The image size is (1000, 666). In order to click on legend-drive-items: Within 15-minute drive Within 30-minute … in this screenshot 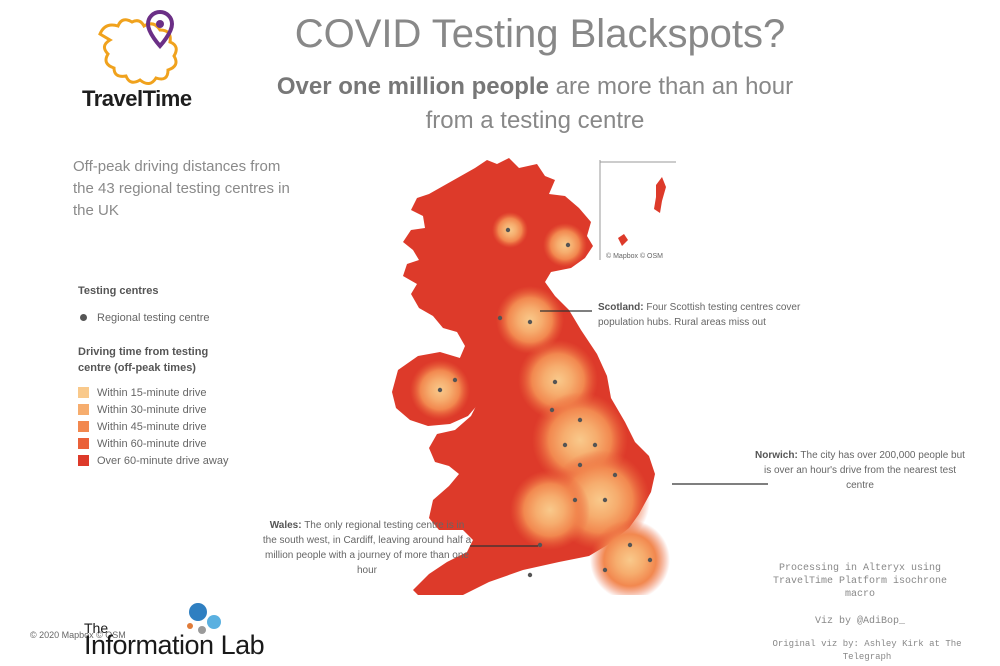, I will do `click(208, 426)`.